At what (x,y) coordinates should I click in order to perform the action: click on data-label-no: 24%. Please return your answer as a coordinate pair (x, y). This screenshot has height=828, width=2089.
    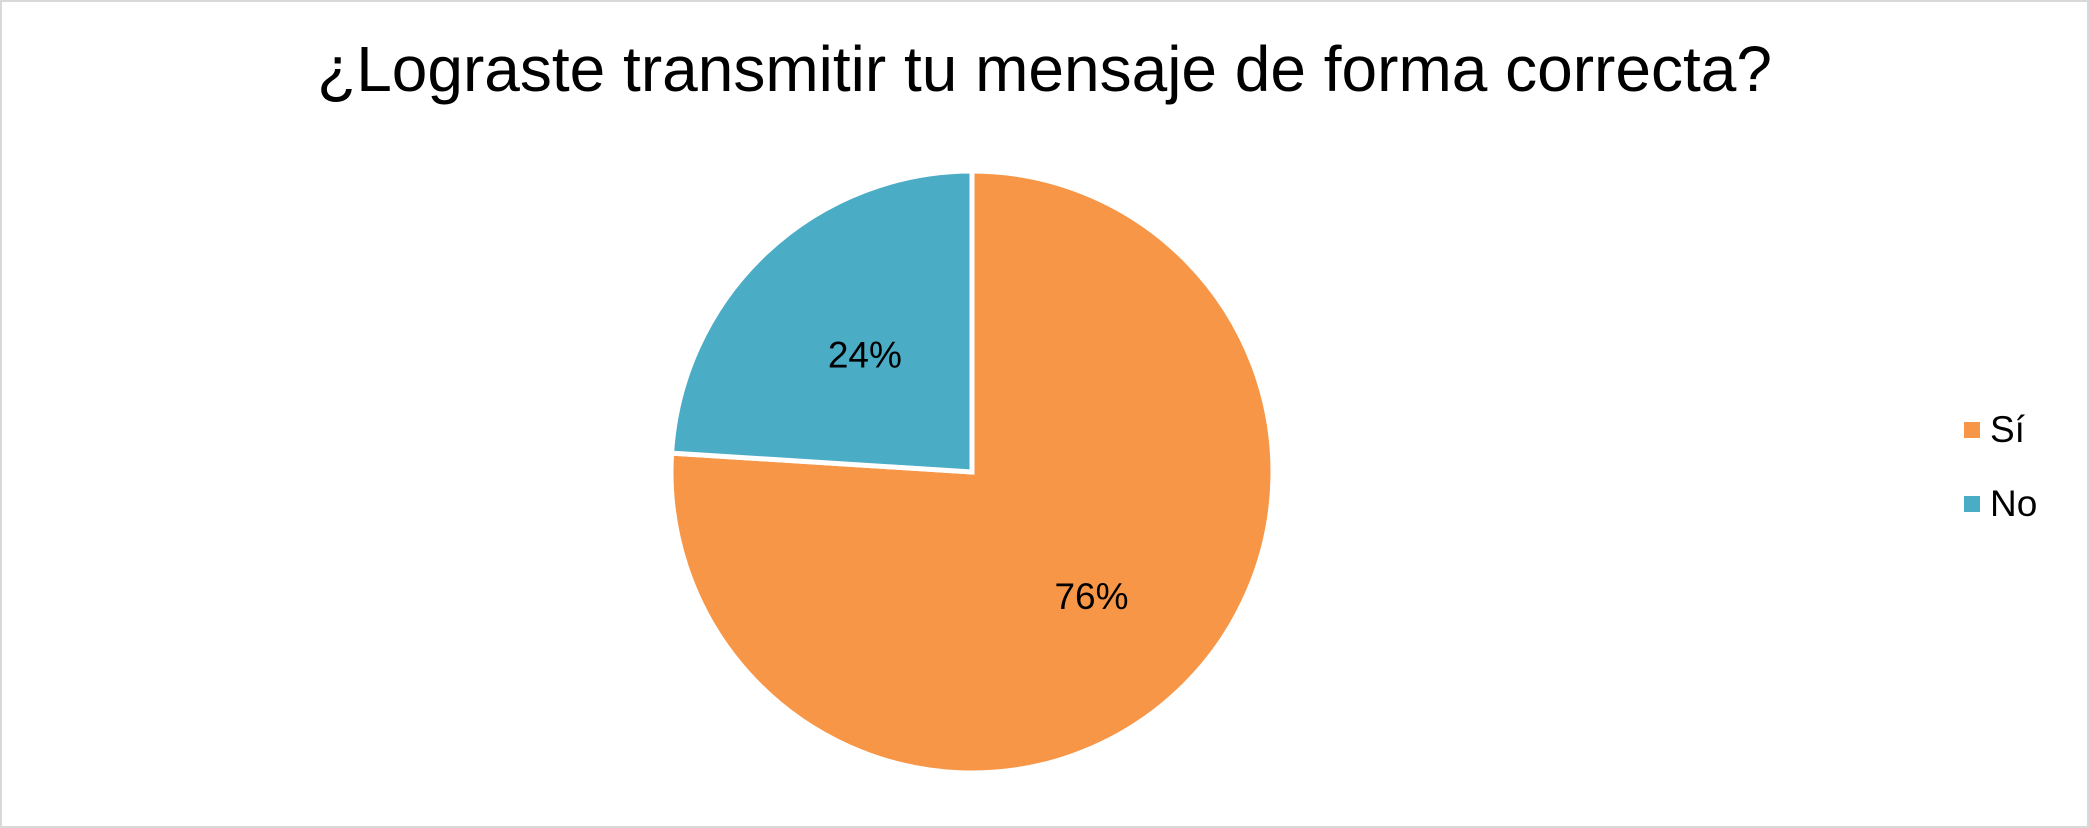
    Looking at the image, I should click on (865, 355).